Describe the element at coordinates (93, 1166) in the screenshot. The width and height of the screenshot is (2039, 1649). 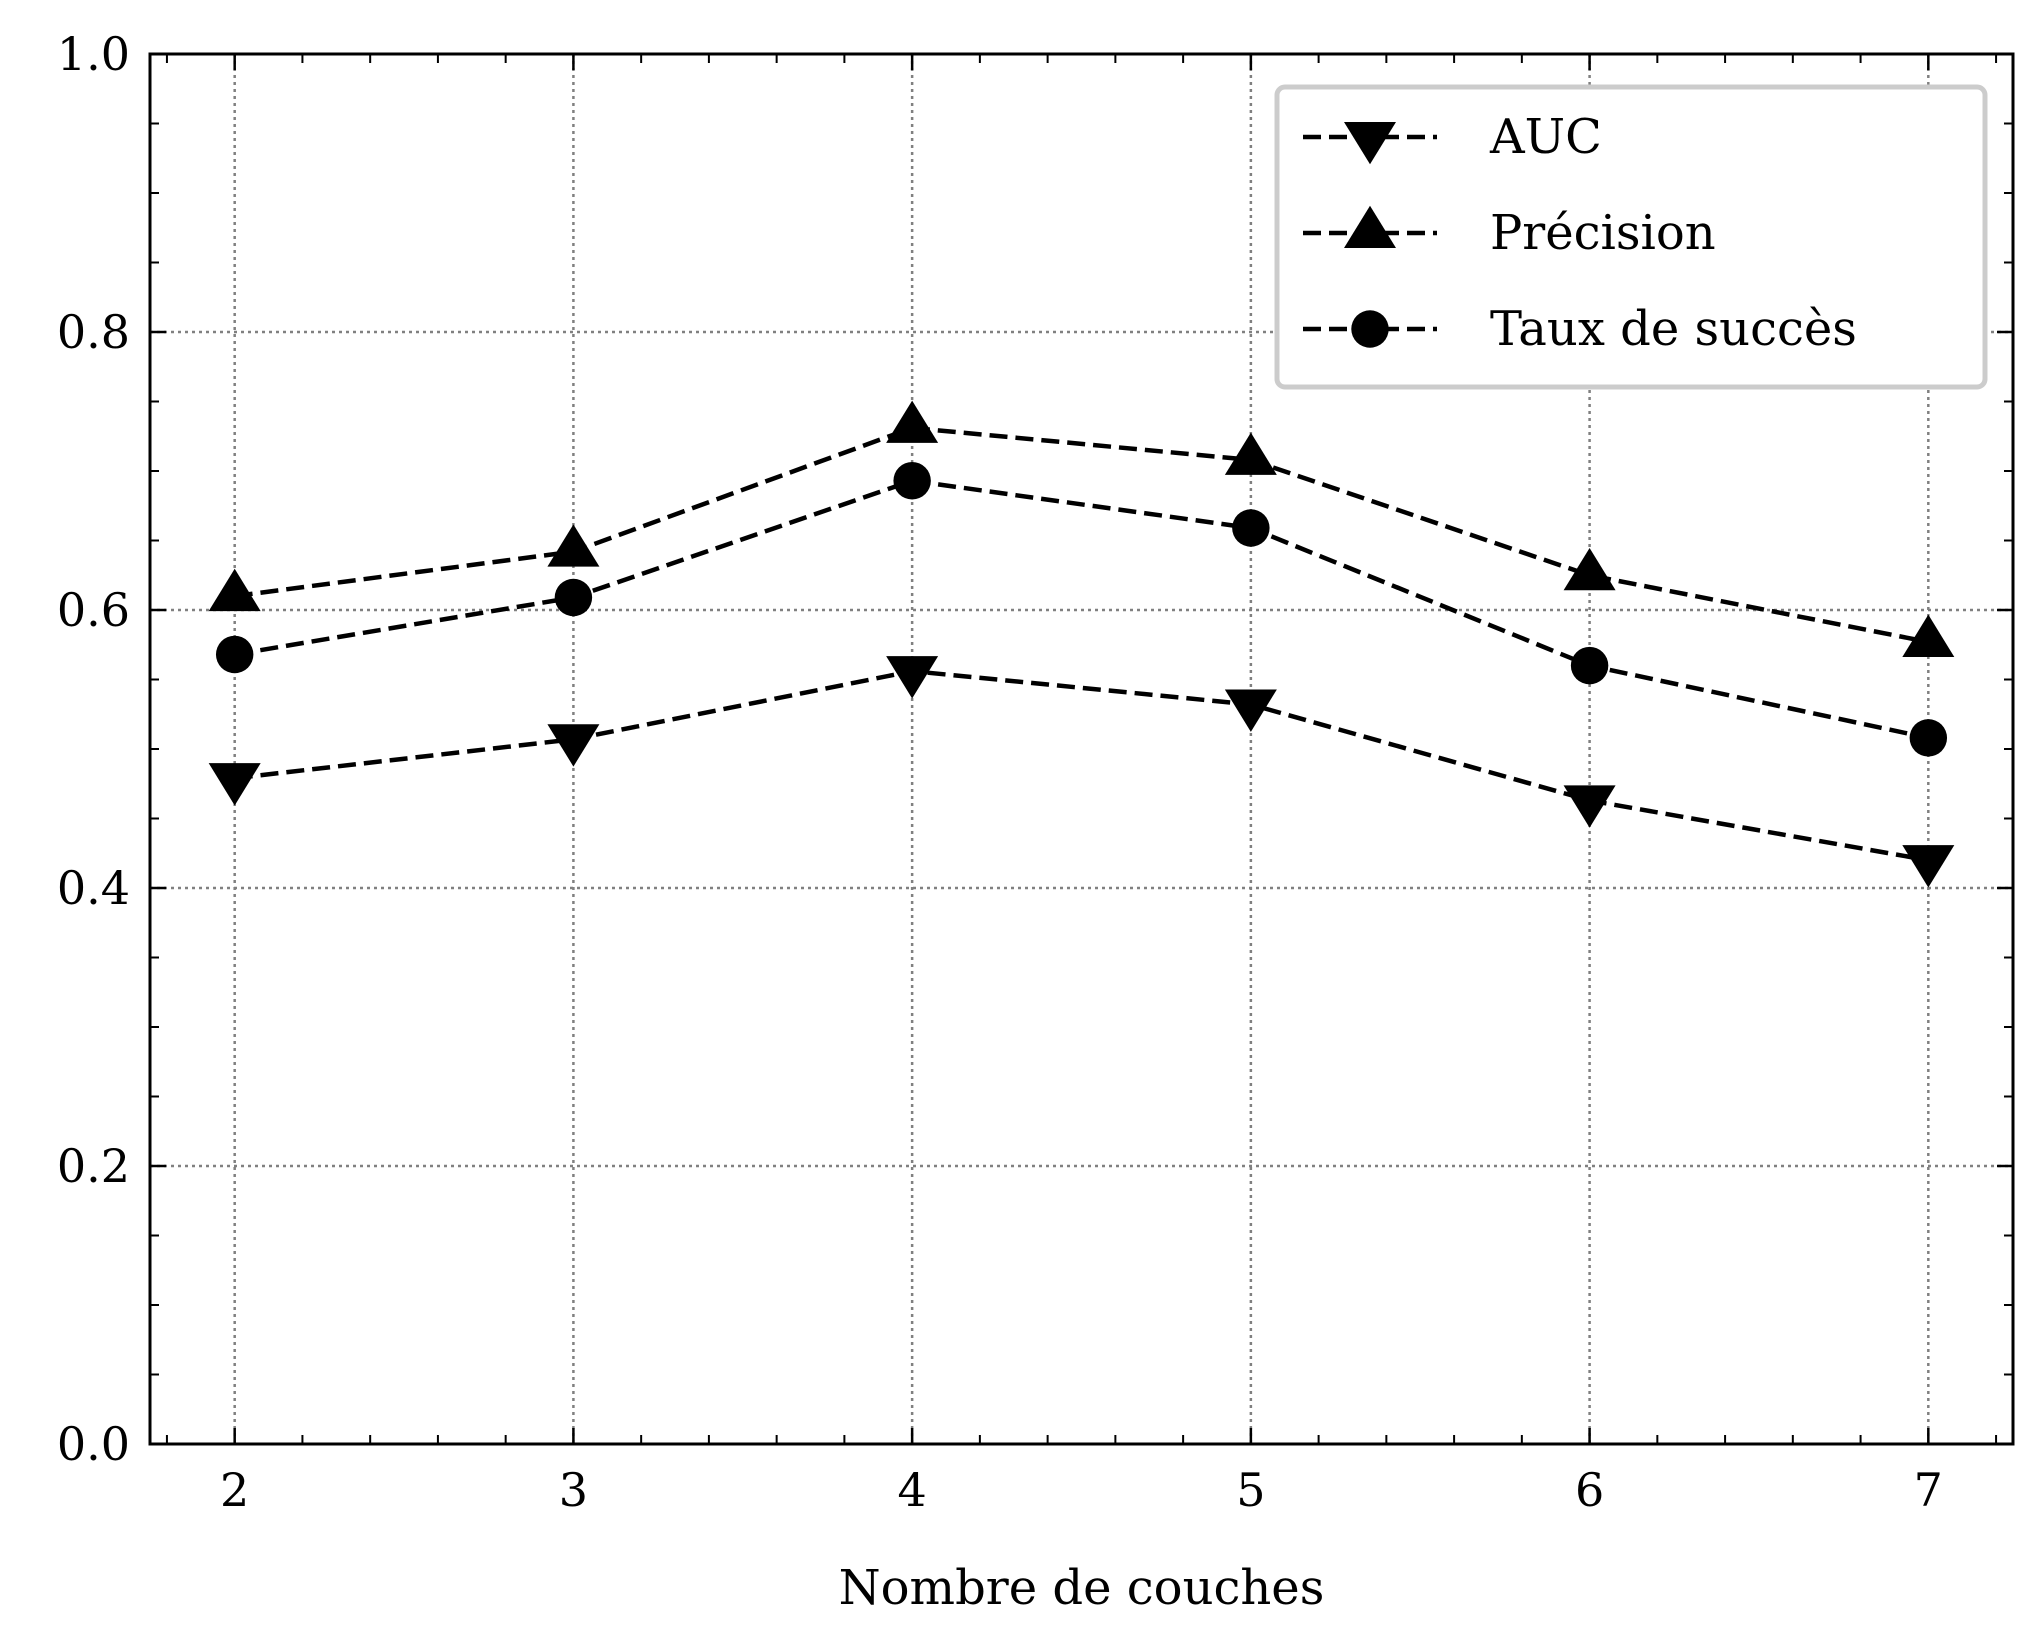
I see `y-tick-label: 0.2` at that location.